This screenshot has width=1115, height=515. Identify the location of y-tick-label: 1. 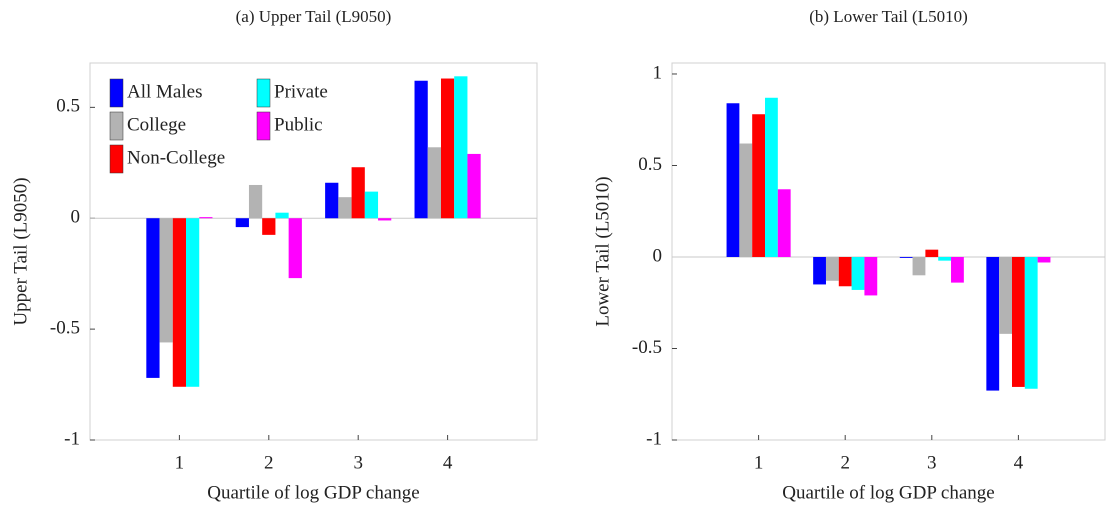
(658, 72).